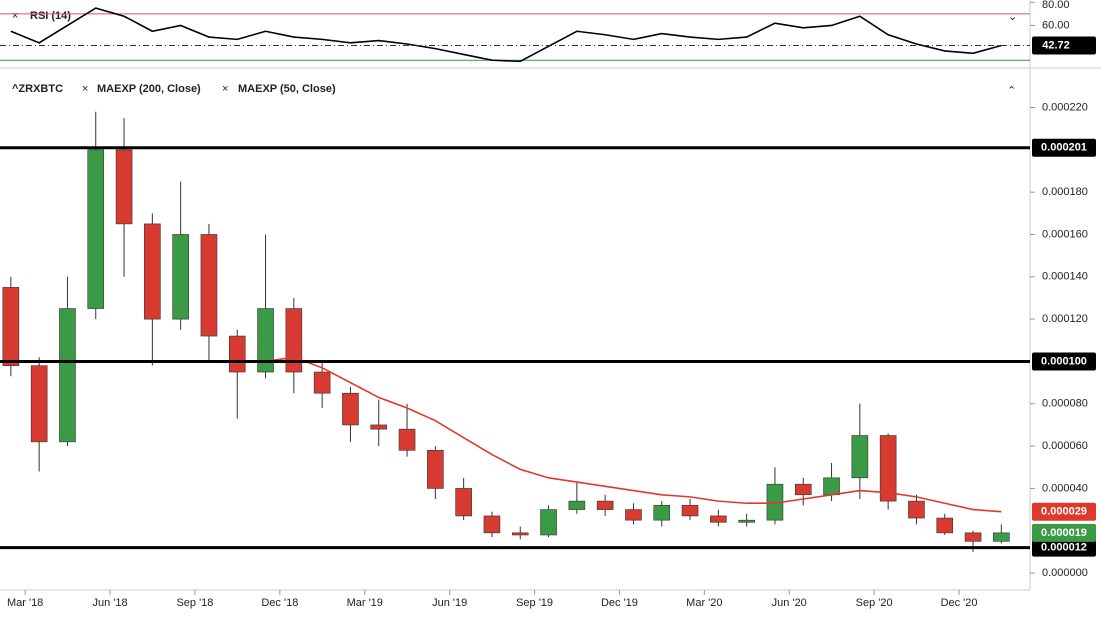 The image size is (1101, 618). Describe the element at coordinates (506, 35) in the screenshot. I see `rsi-line` at that location.